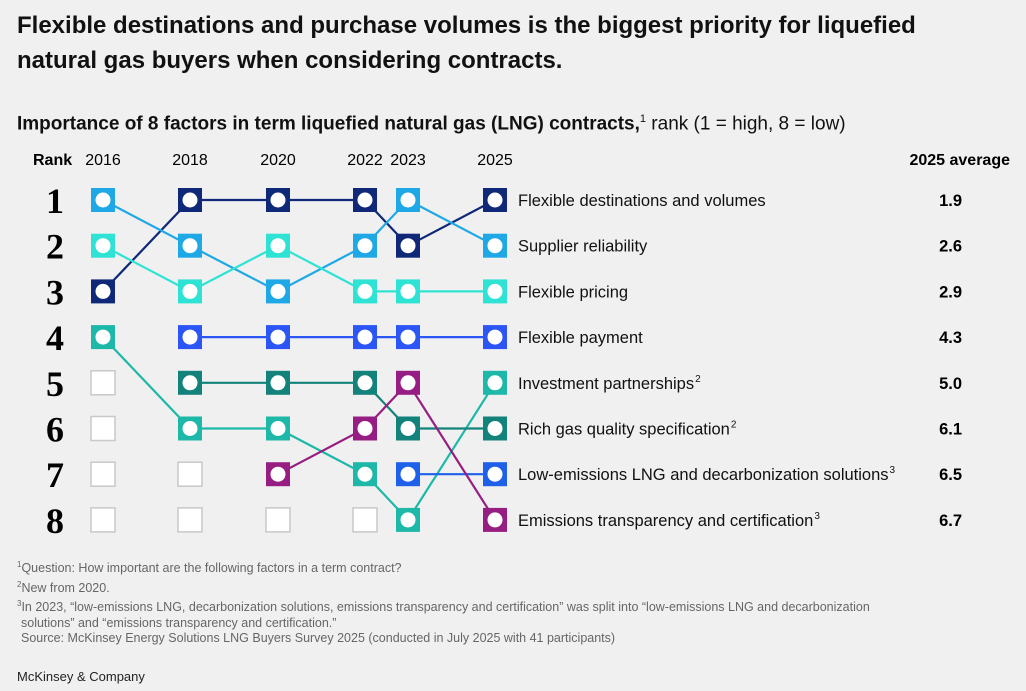 This screenshot has width=1026, height=691. What do you see at coordinates (950, 247) in the screenshot?
I see `average-value: 2.6` at bounding box center [950, 247].